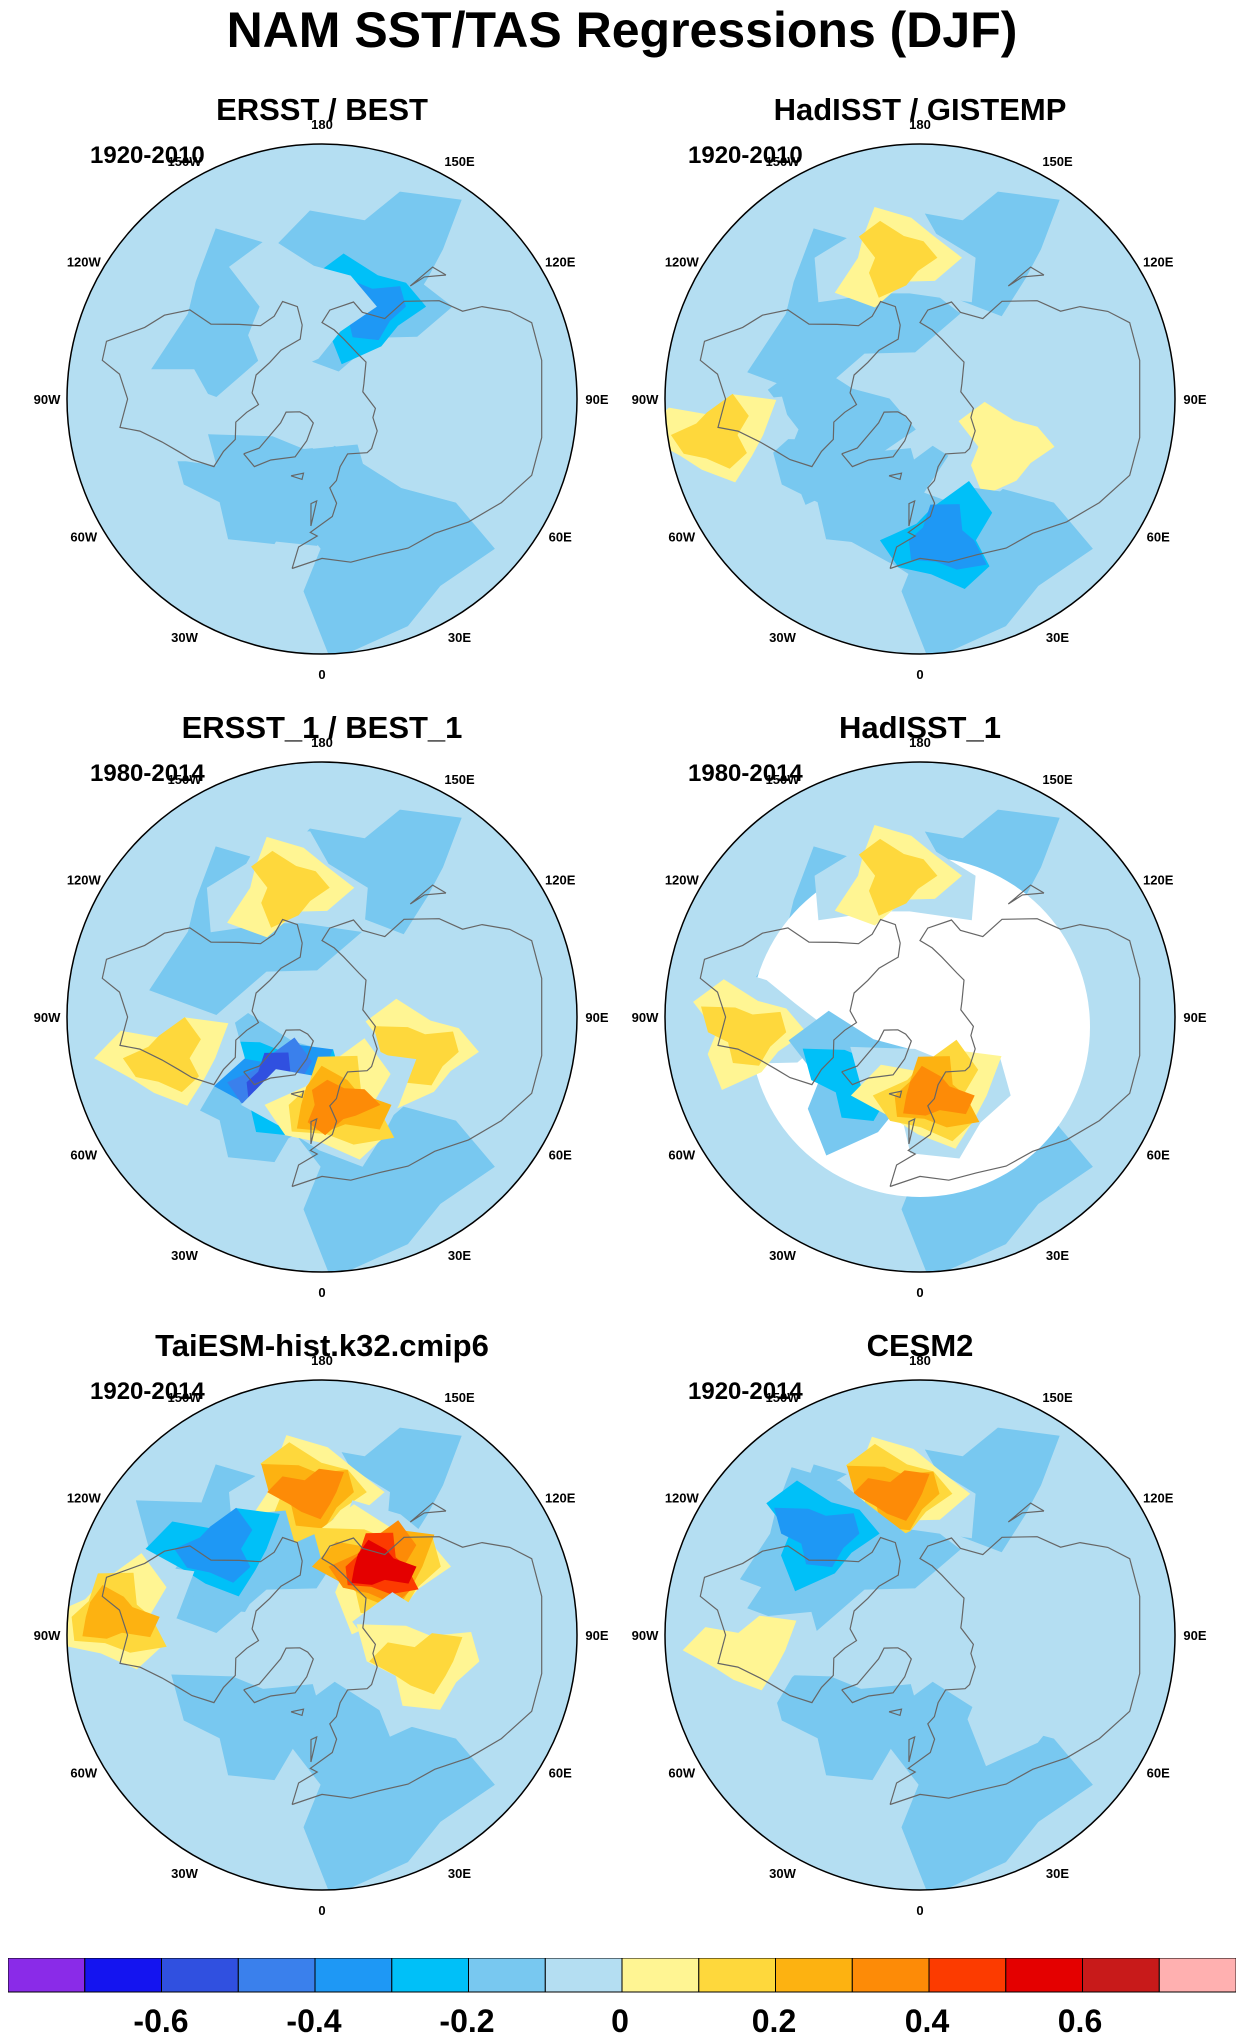 Image resolution: width=1244 pixels, height=2042 pixels. Describe the element at coordinates (682, 1498) in the screenshot. I see `longitude-label: 120W` at that location.